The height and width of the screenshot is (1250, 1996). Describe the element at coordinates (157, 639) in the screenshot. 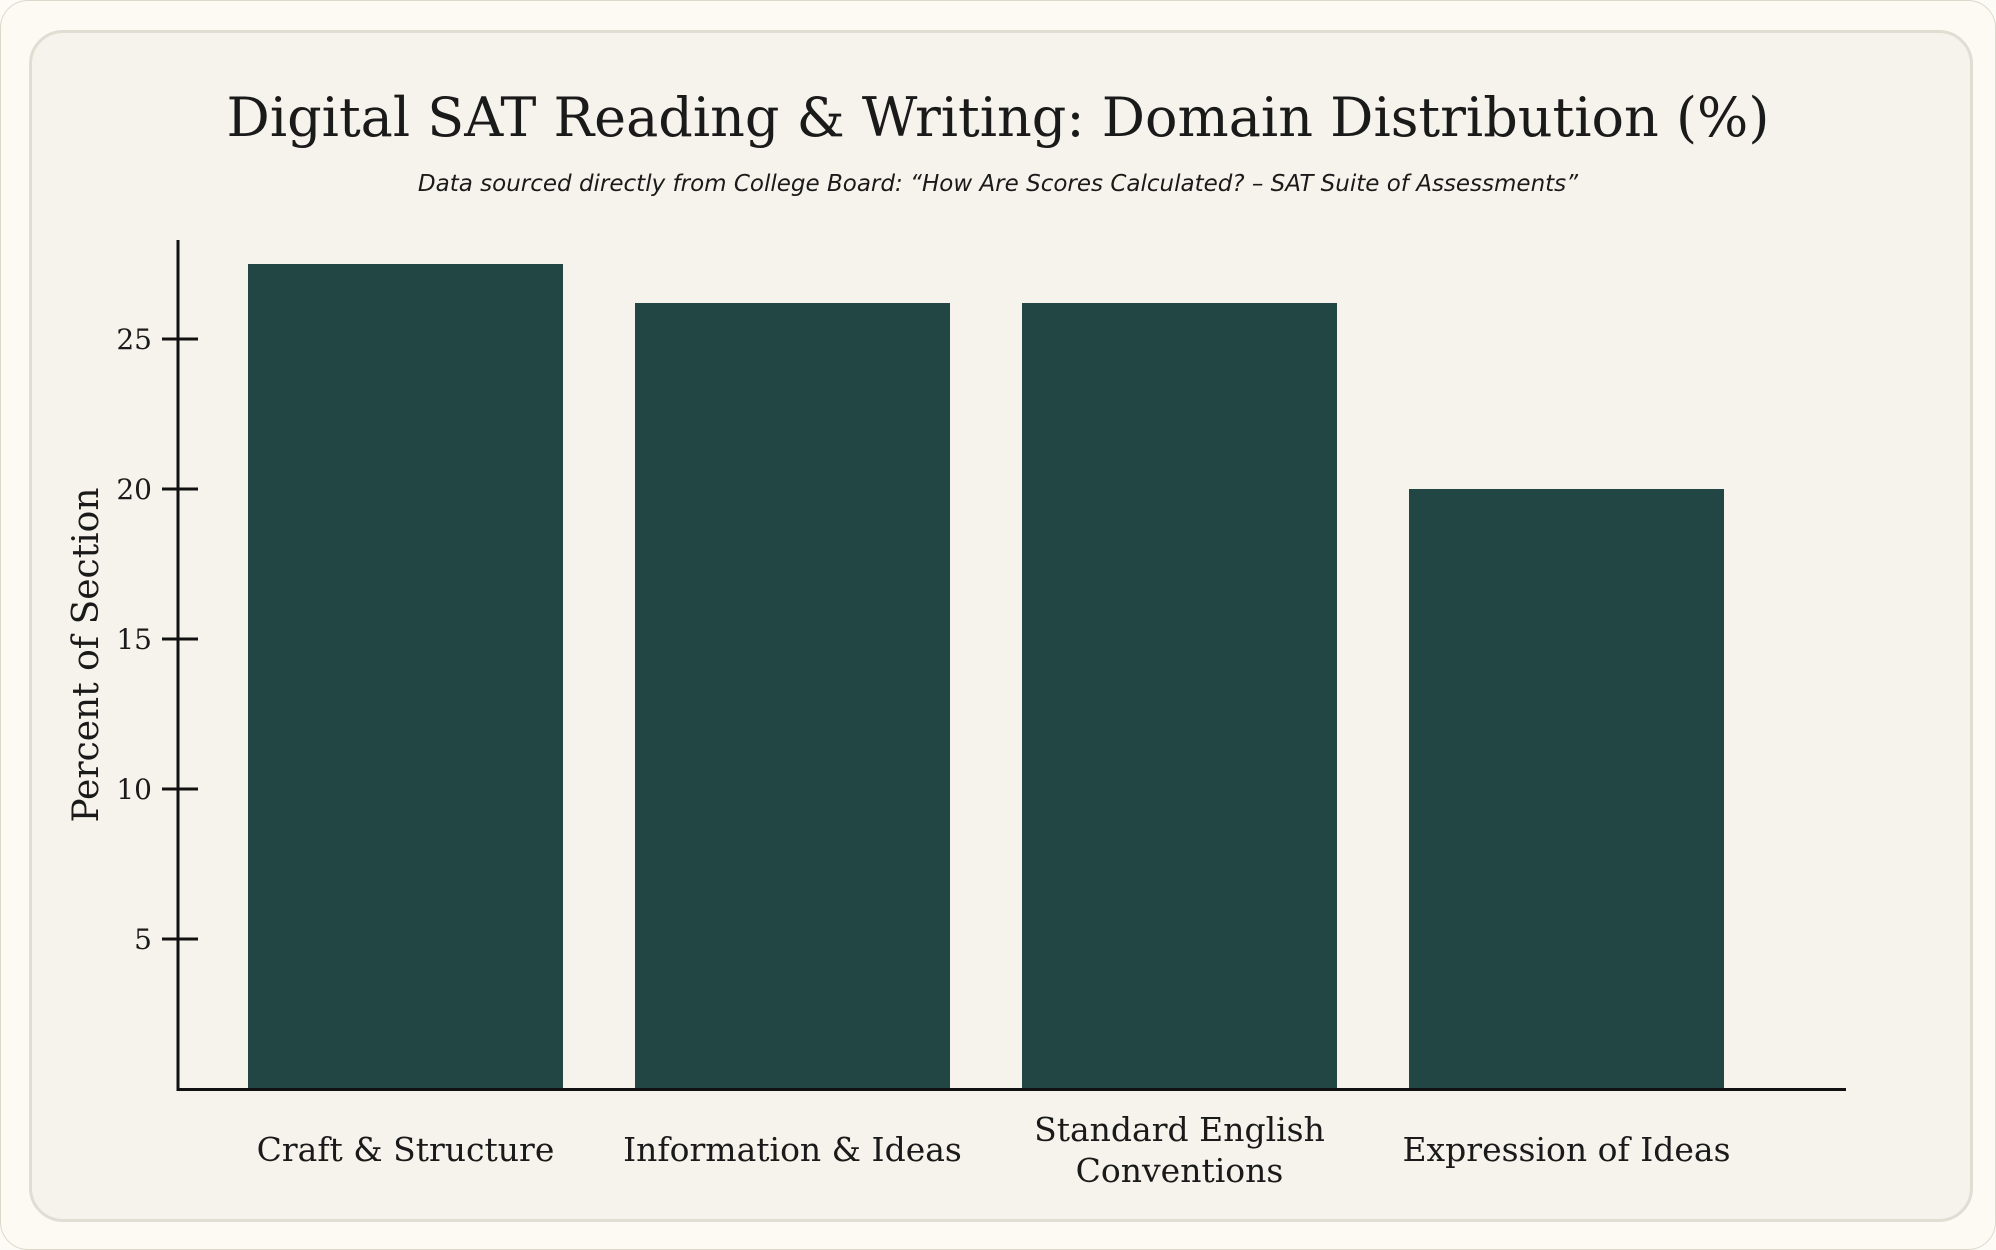

I see `y-ticks-group: 5 10 15 20 25` at that location.